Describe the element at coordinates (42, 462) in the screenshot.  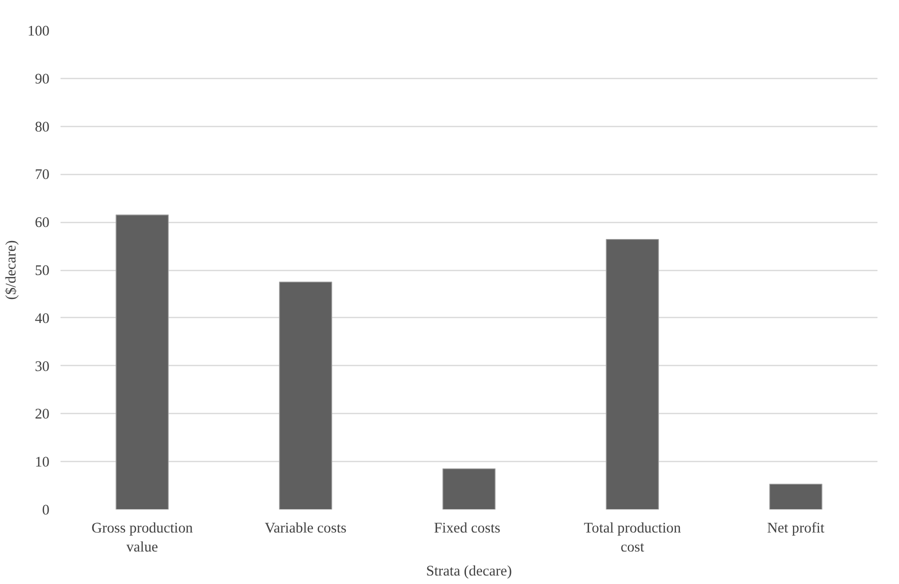
I see `y-tick-label: 10` at that location.